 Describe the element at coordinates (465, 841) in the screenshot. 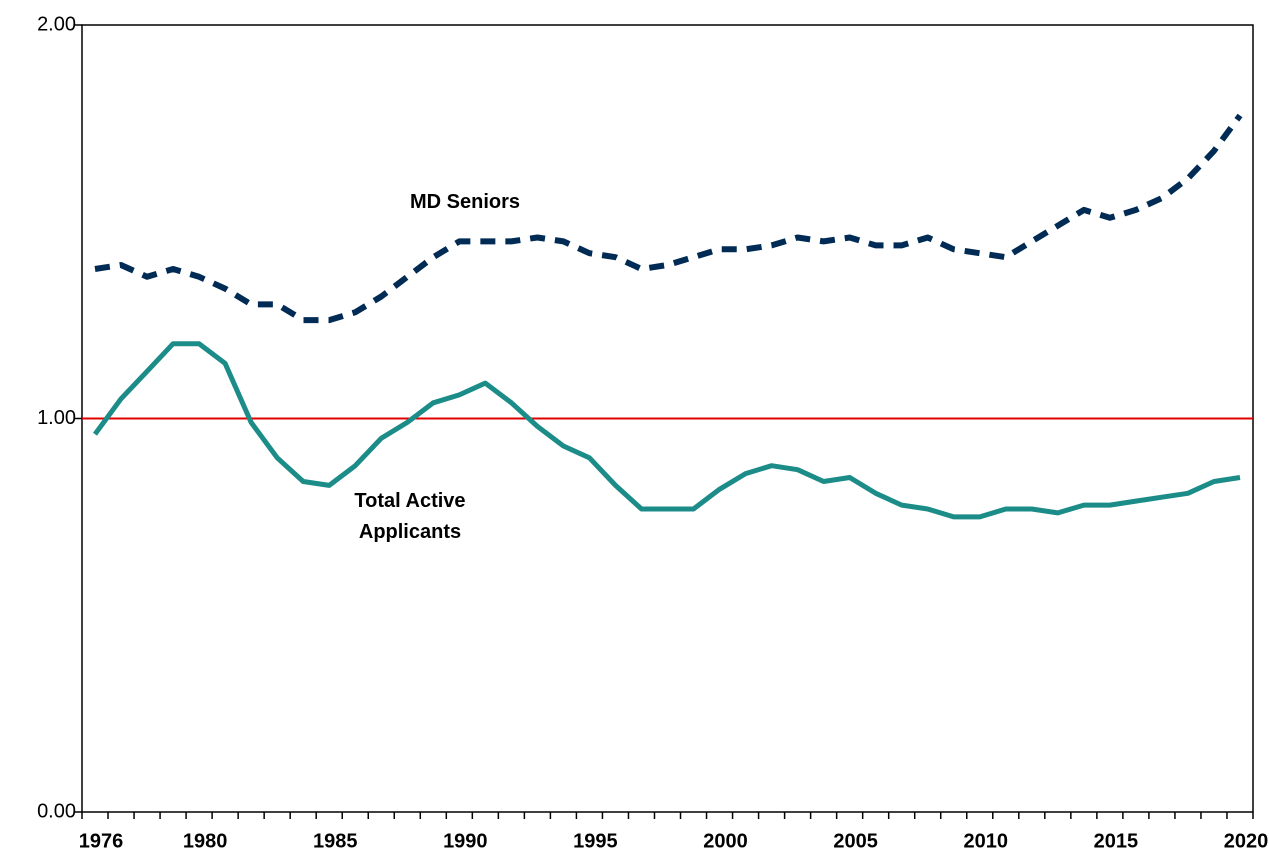

I see `x-tick-label: 1990` at that location.